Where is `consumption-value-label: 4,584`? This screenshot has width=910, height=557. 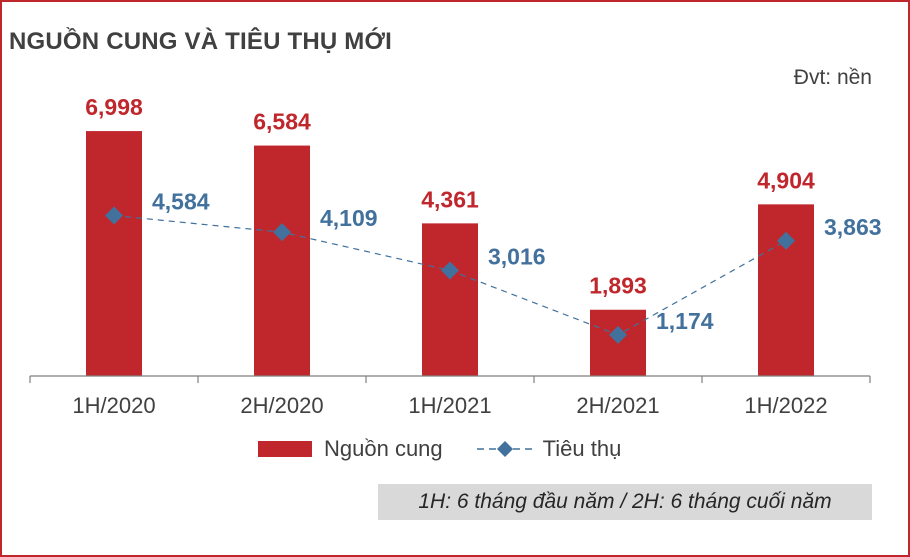
consumption-value-label: 4,584 is located at coordinates (181, 202).